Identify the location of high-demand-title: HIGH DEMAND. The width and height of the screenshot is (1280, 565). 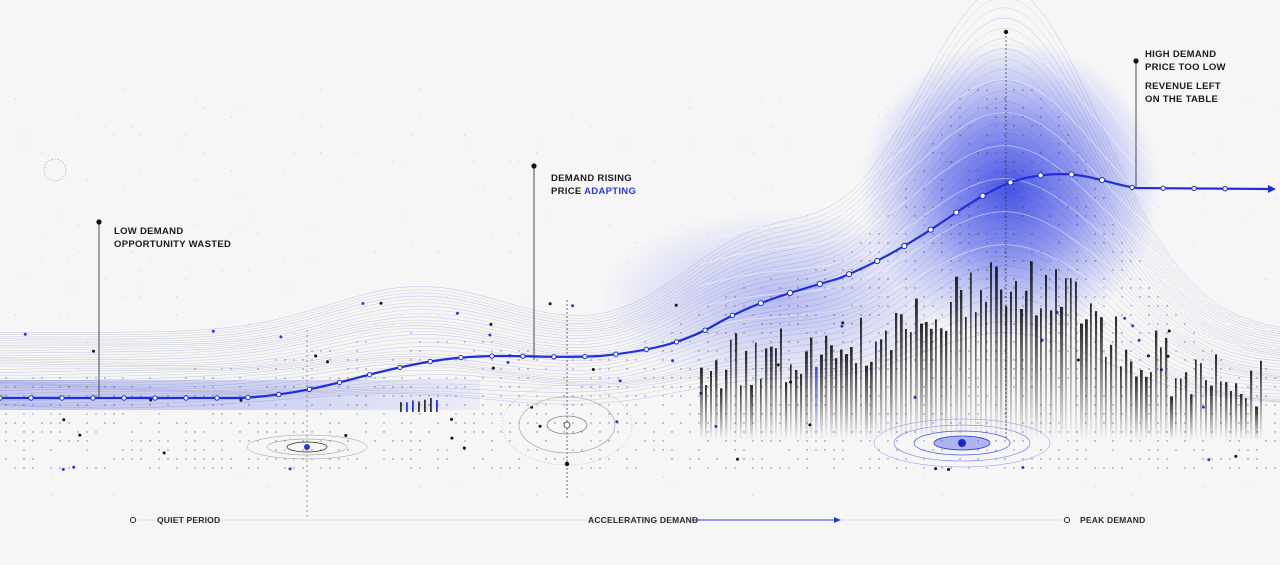
(1181, 54).